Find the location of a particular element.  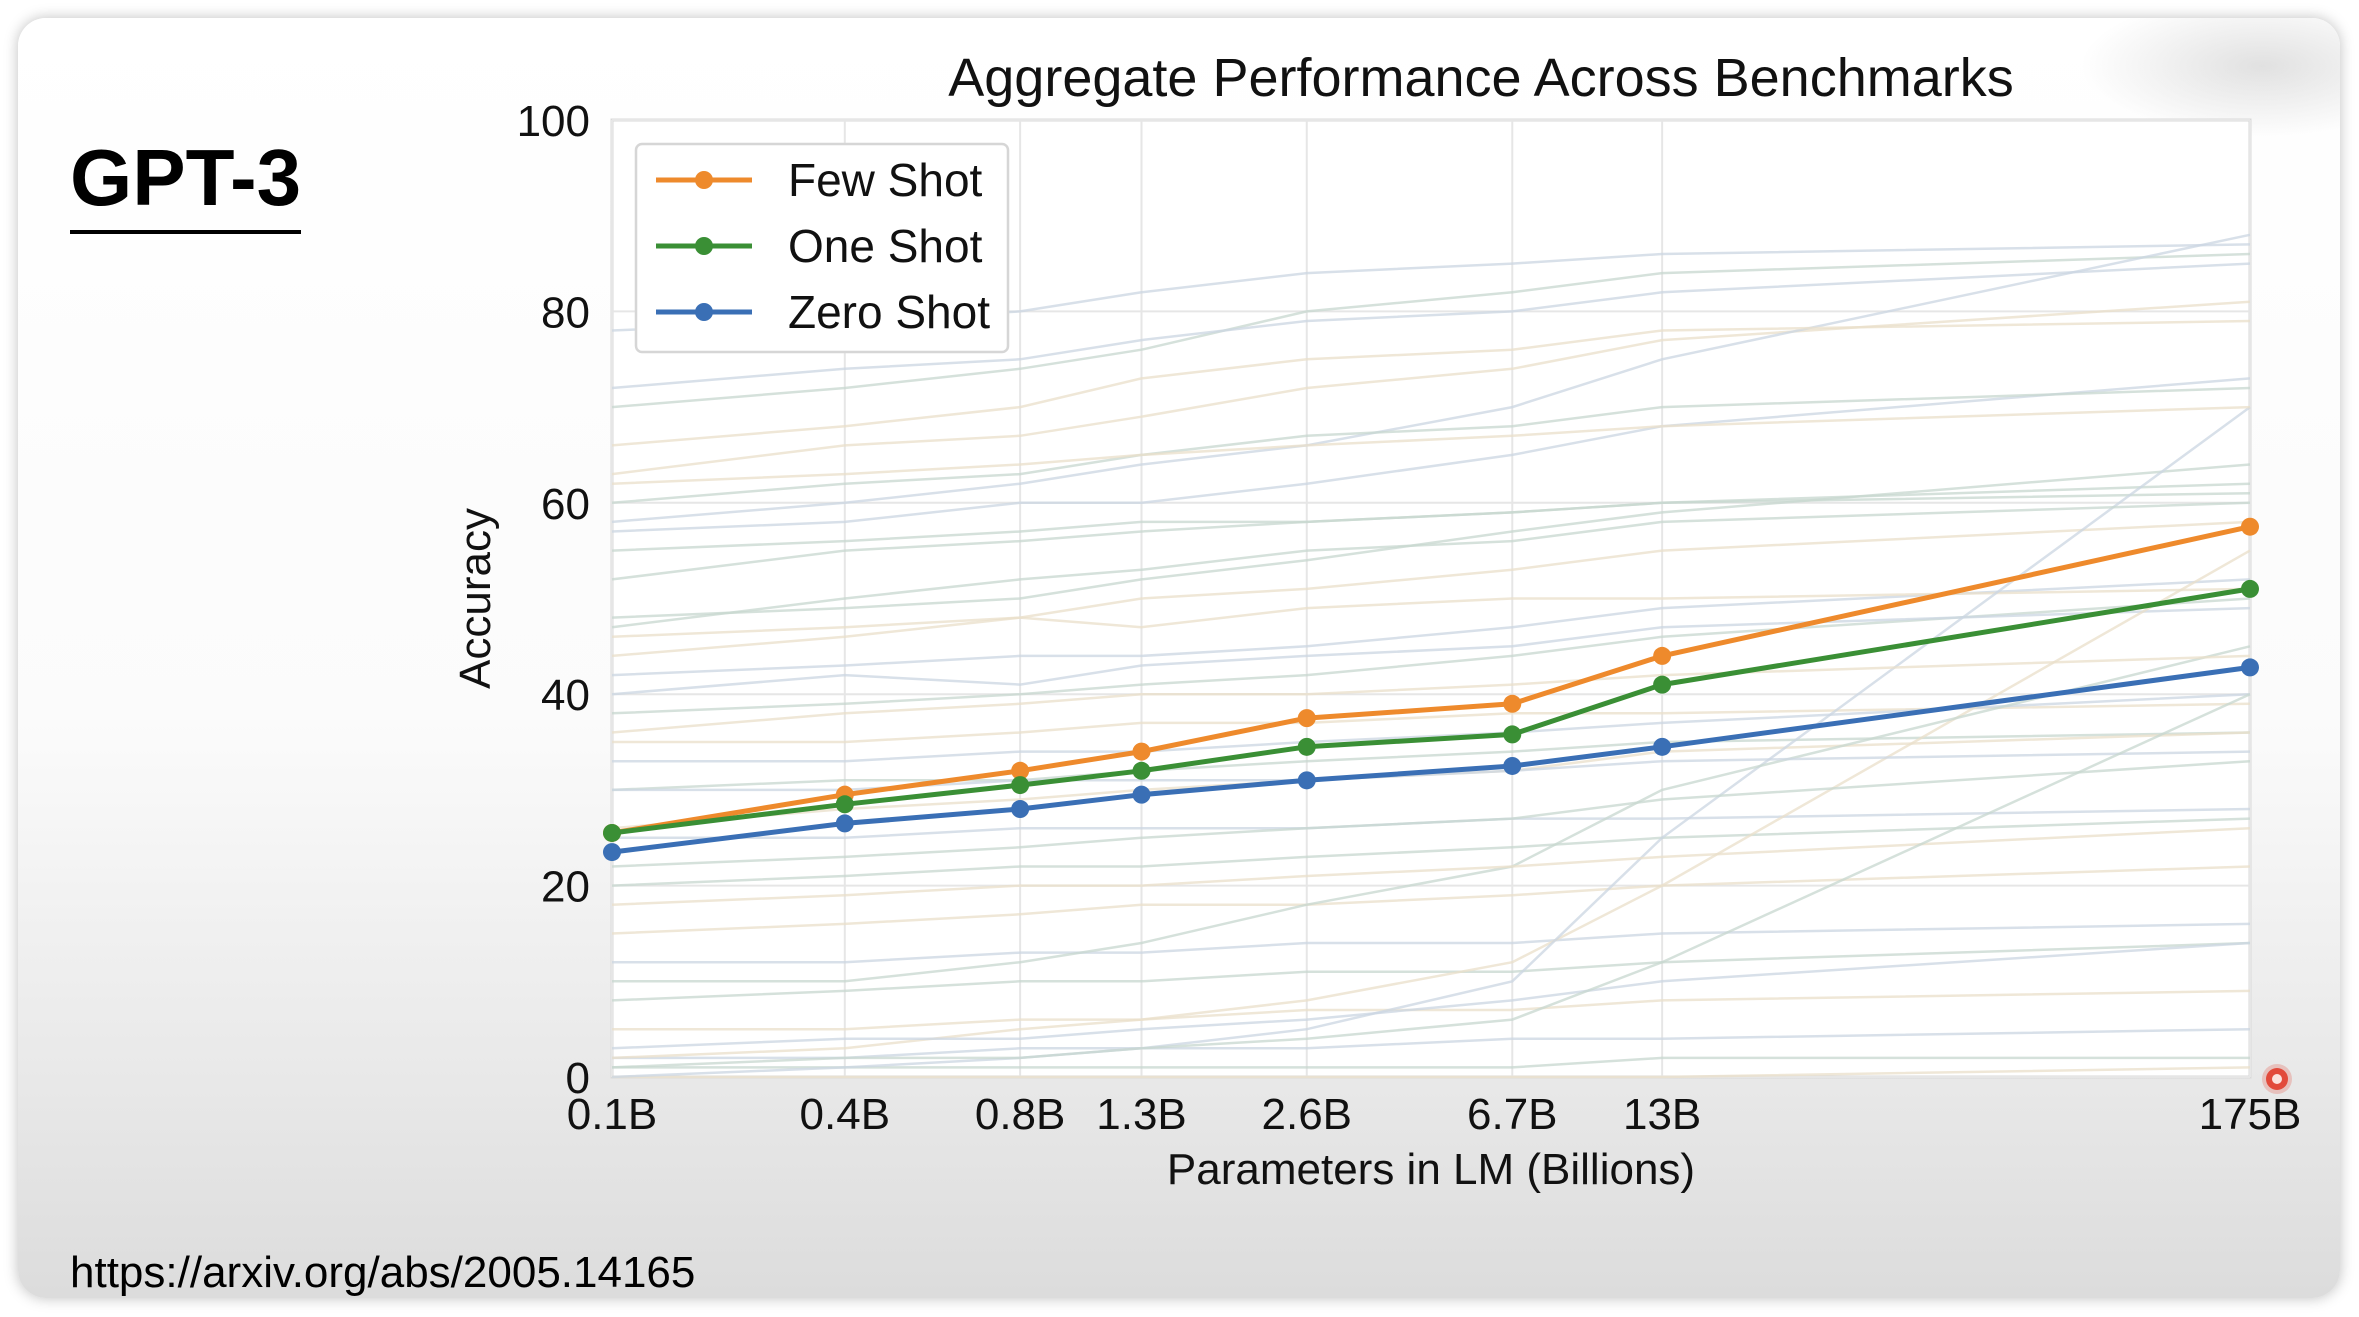

corner-shadow is located at coordinates (2210, 78).